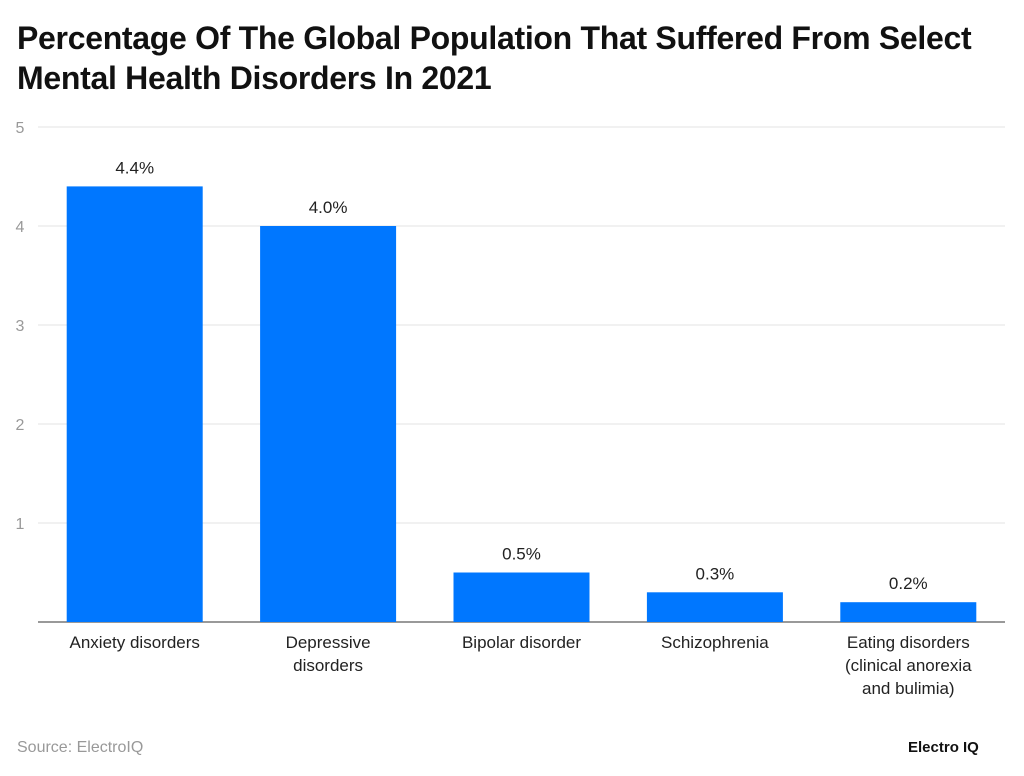 Image resolution: width=1024 pixels, height=776 pixels. Describe the element at coordinates (20, 326) in the screenshot. I see `y-tick-label: 3` at that location.